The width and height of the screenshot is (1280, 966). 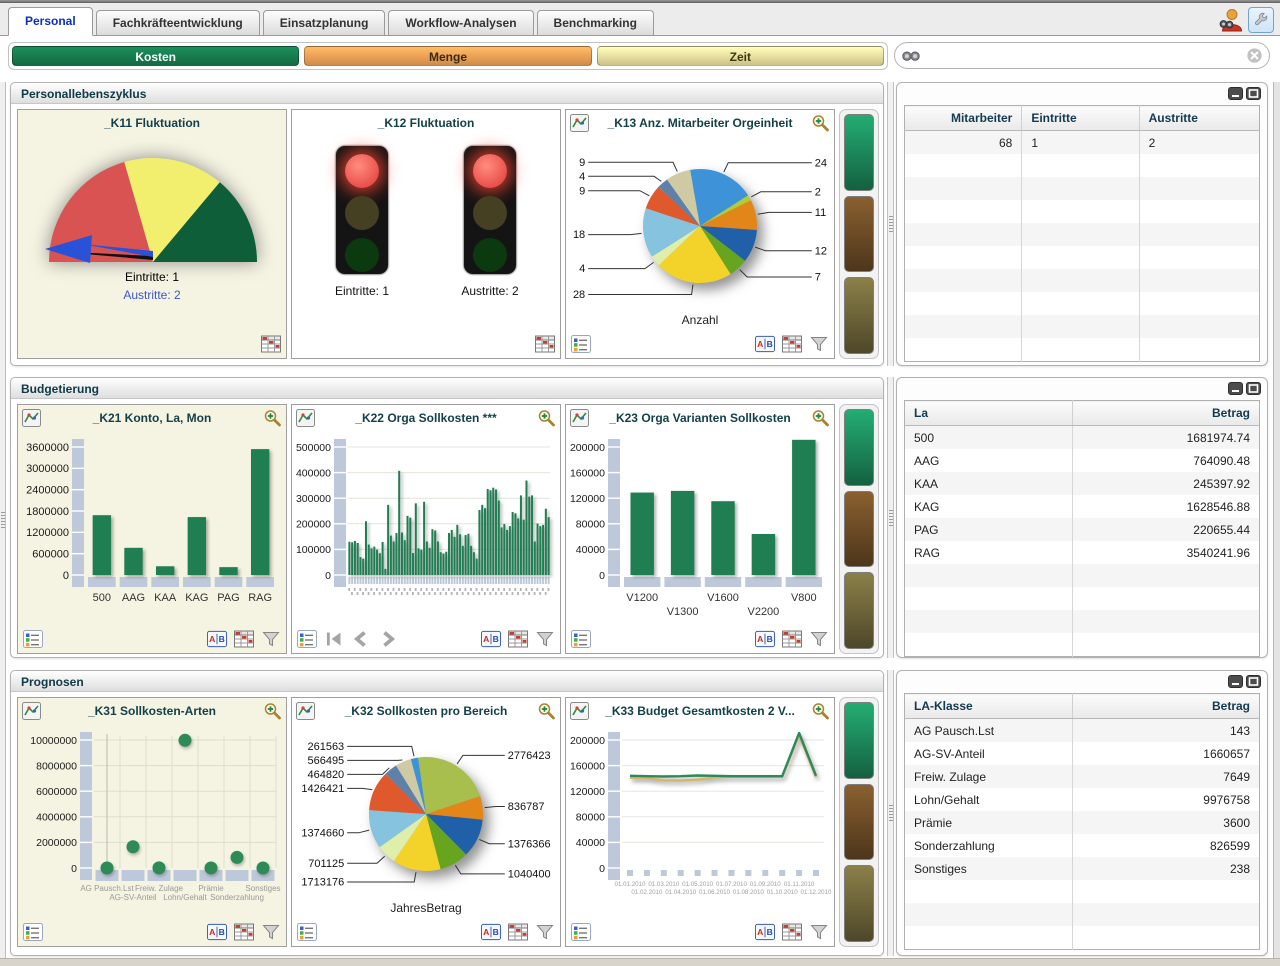 What do you see at coordinates (1199, 118) in the screenshot?
I see `column-header: Austritte` at bounding box center [1199, 118].